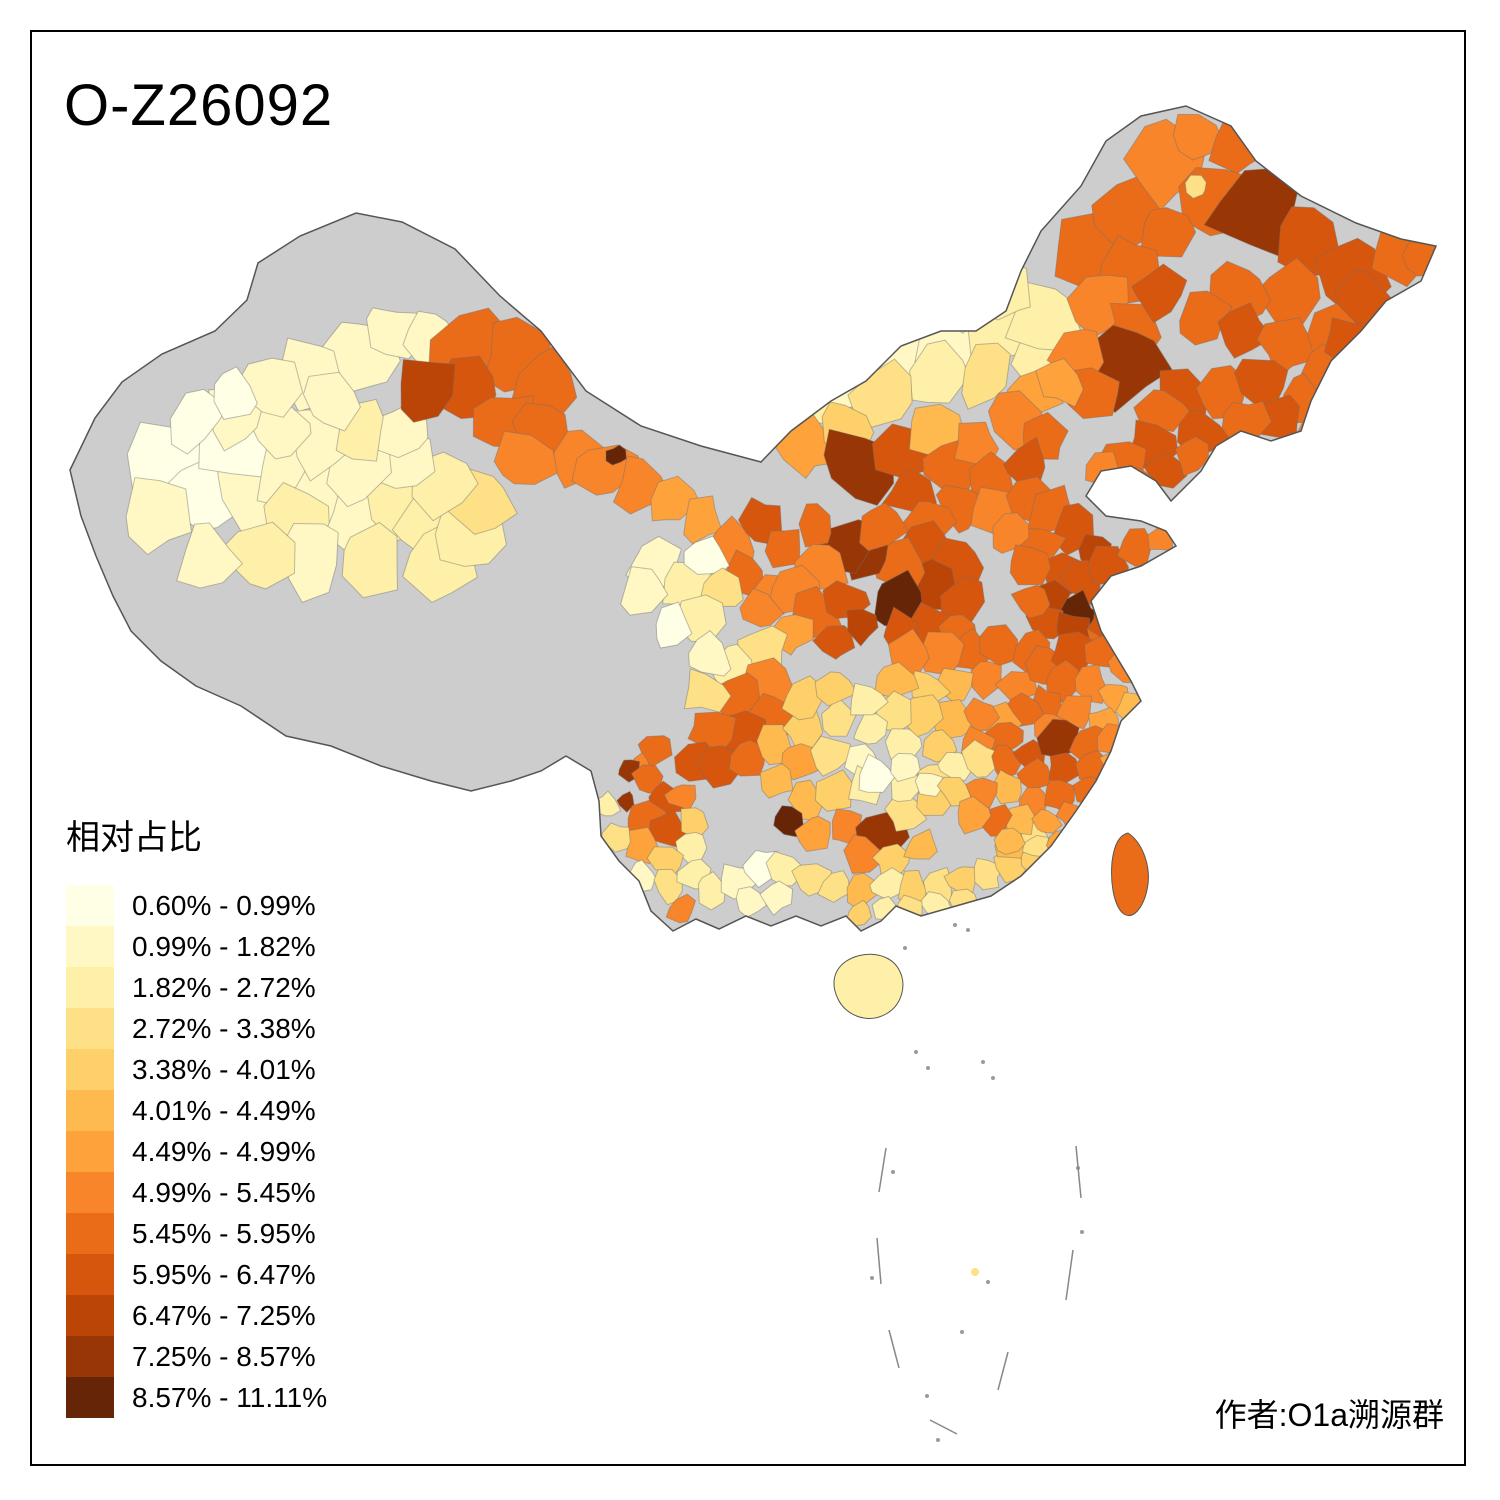 This screenshot has height=1500, width=1500. What do you see at coordinates (224, 1233) in the screenshot?
I see `legend-label: 5.45% - 5.95%` at bounding box center [224, 1233].